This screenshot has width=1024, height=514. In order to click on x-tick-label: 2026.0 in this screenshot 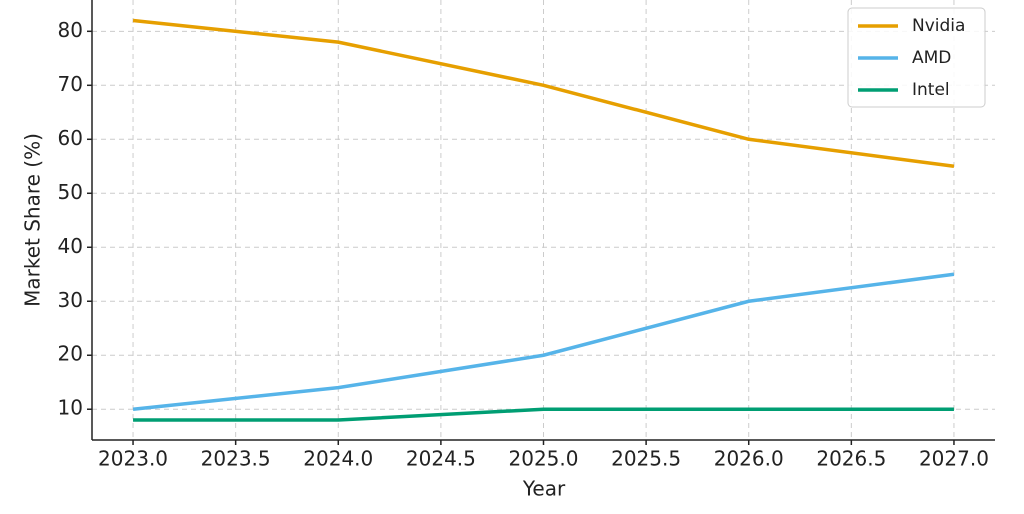, I will do `click(749, 459)`.